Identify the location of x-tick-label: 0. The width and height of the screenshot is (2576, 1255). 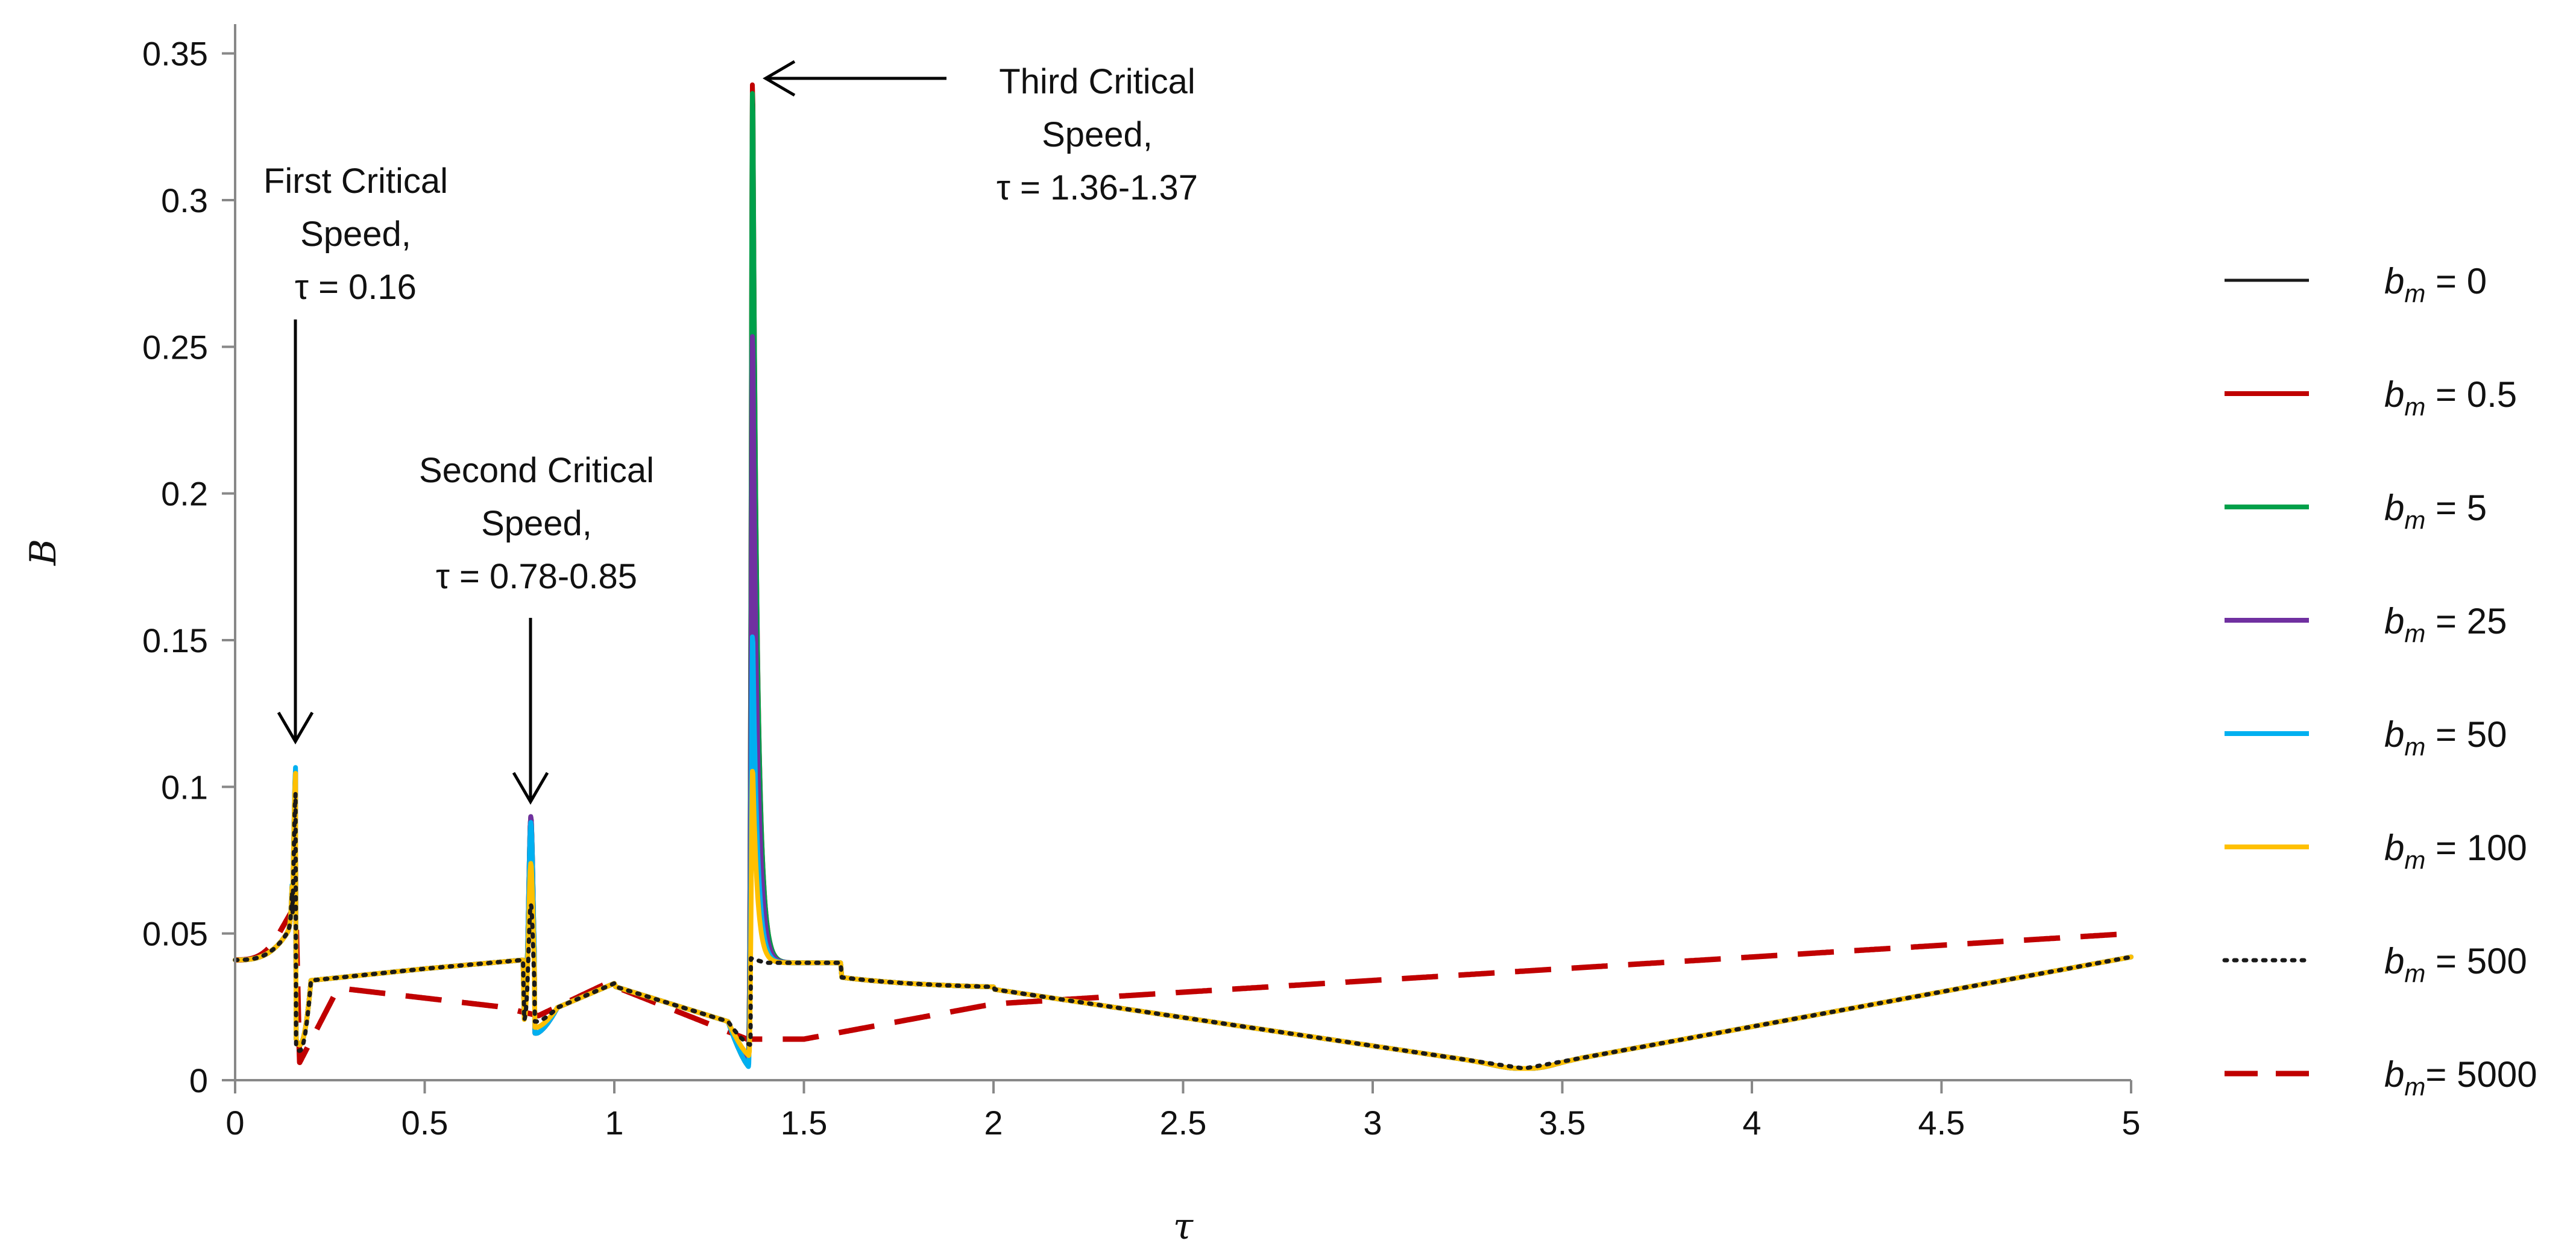
(234, 1123).